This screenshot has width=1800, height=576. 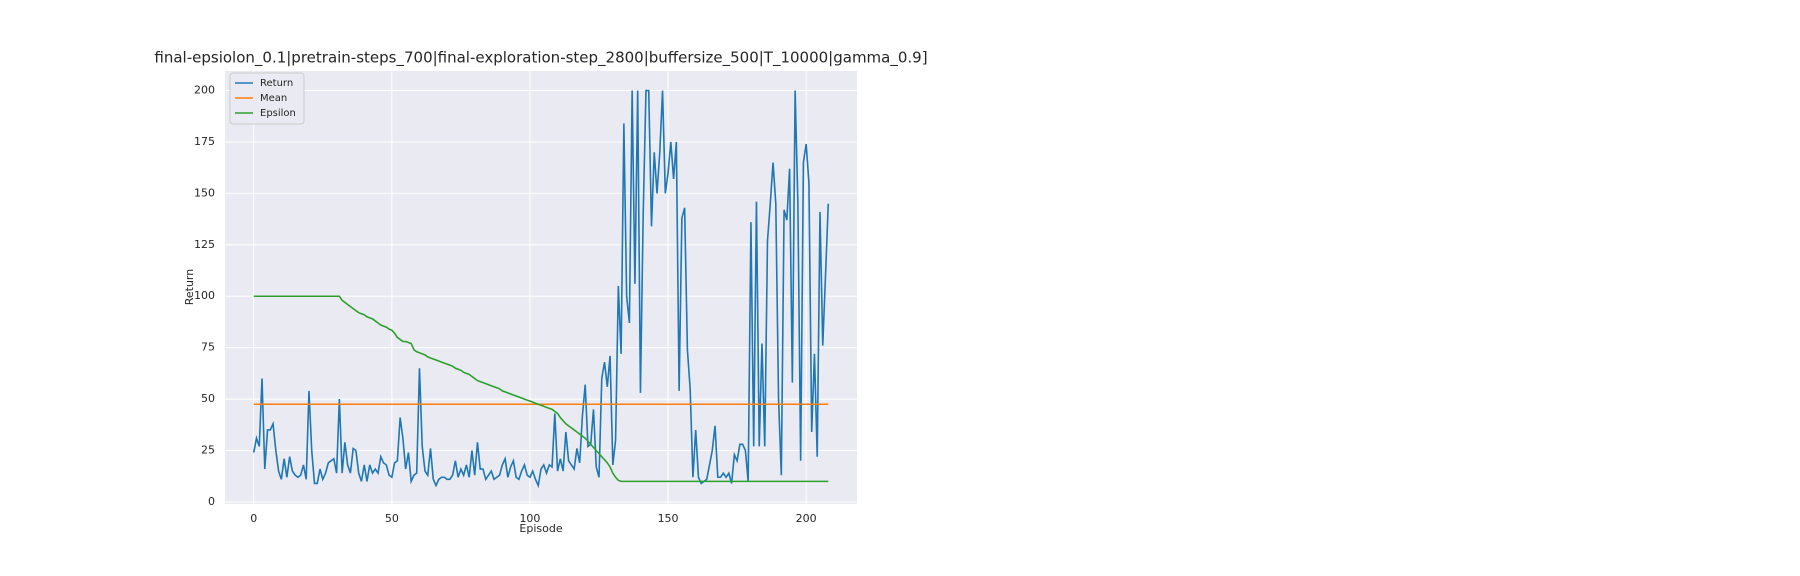 I want to click on data-line, so click(x=541, y=389).